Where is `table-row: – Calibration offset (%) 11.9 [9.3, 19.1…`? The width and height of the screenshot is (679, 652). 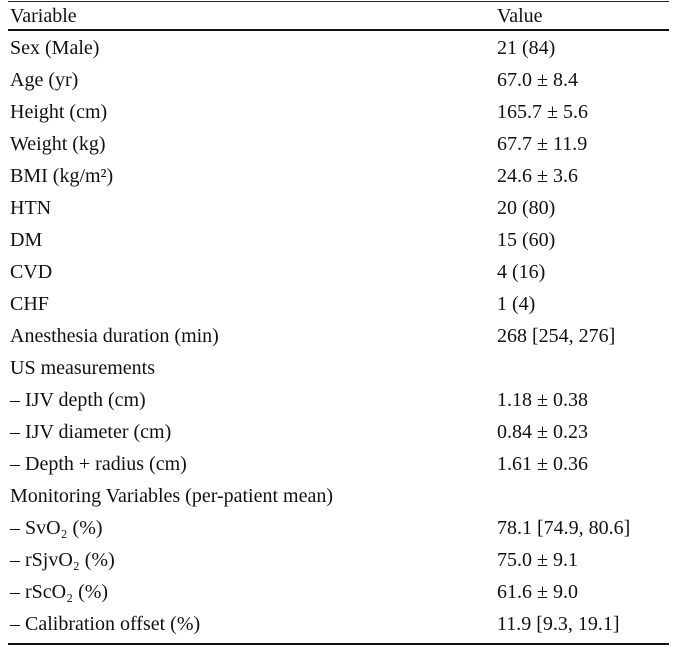
table-row: – Calibration offset (%) 11.9 [9.3, 19.1… is located at coordinates (338, 624).